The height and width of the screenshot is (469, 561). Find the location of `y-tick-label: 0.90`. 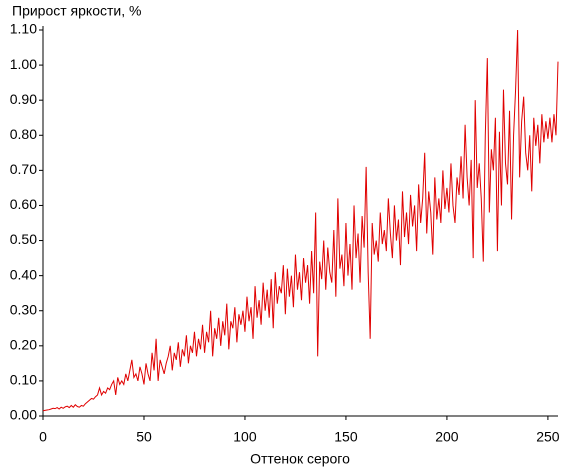

y-tick-label: 0.90 is located at coordinates (23, 99).